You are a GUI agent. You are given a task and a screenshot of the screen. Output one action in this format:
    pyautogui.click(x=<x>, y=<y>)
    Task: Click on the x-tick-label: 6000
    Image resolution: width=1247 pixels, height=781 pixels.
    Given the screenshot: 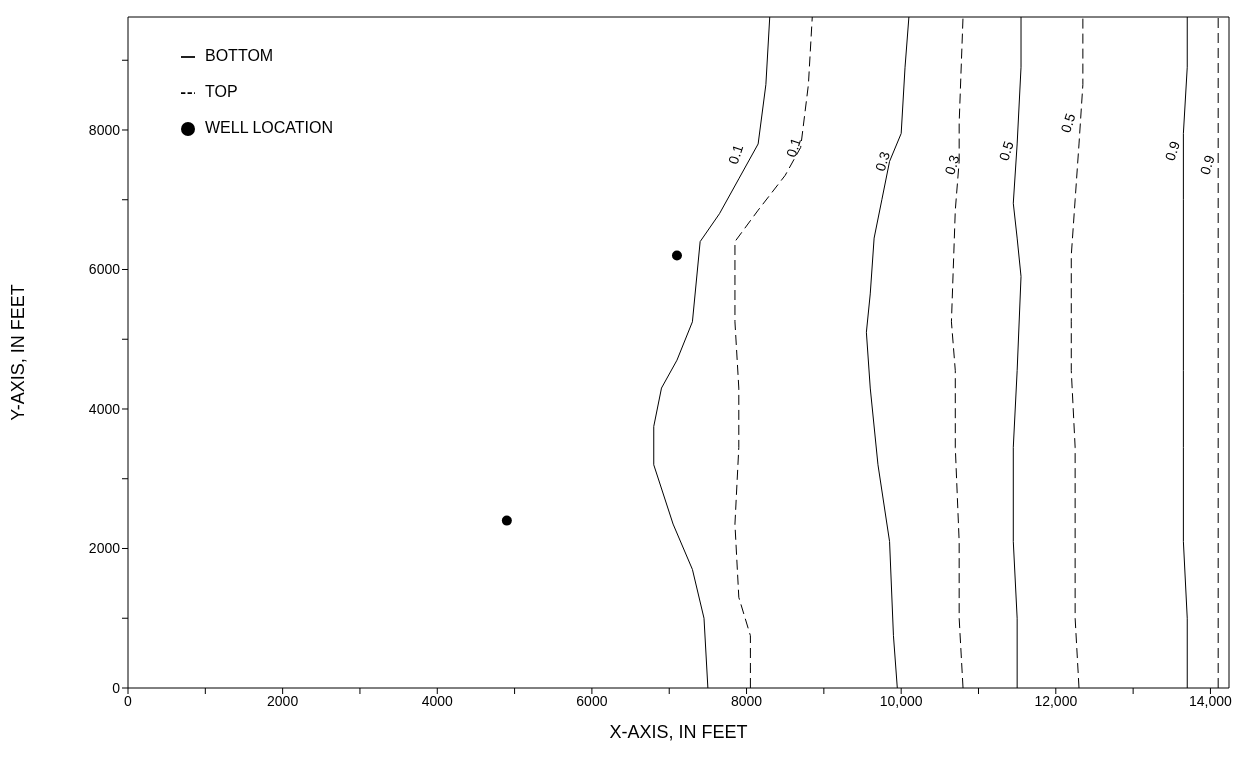 What is the action you would take?
    pyautogui.click(x=592, y=700)
    